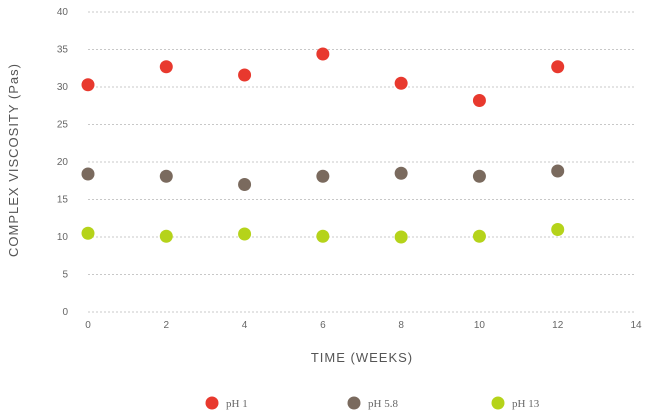 The height and width of the screenshot is (414, 647). I want to click on legend-label: pH 1, so click(237, 404).